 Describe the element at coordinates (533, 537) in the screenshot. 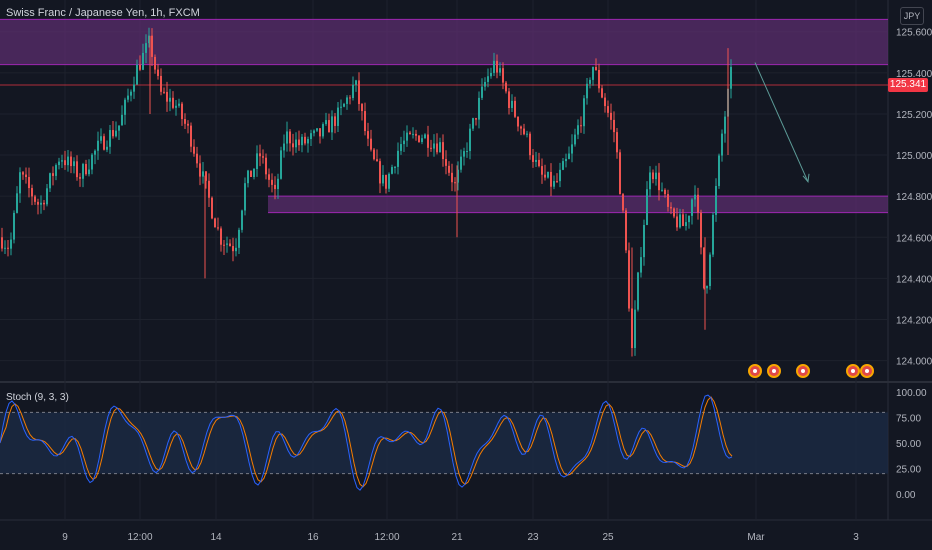

I see `time-tick-label: 23` at that location.